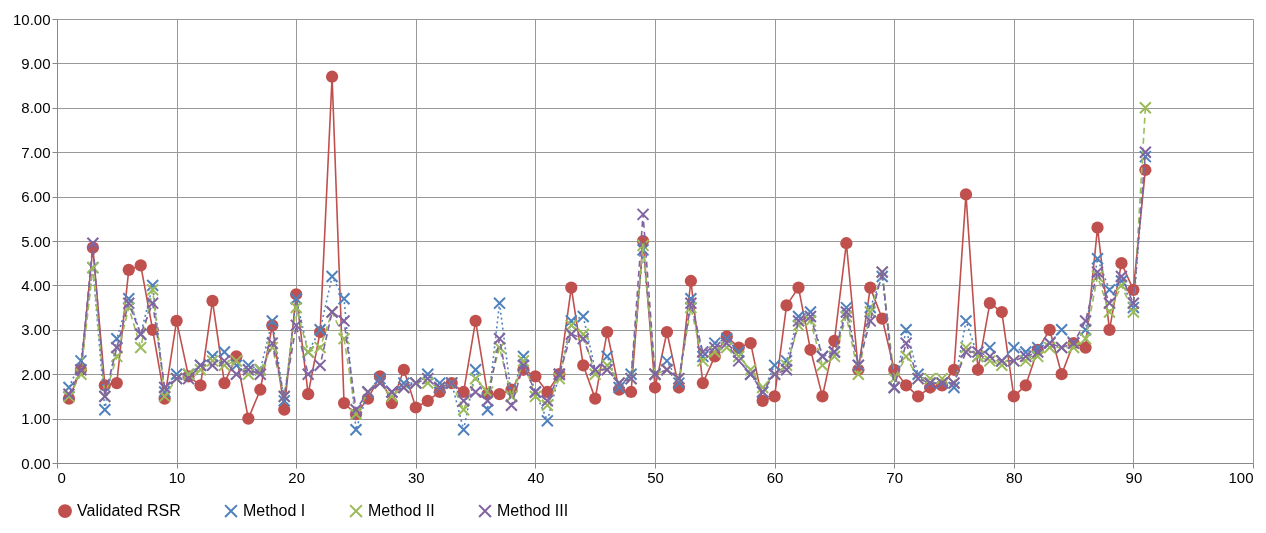 This screenshot has width=1266, height=533. I want to click on y-tick-label: 2.00, so click(36, 374).